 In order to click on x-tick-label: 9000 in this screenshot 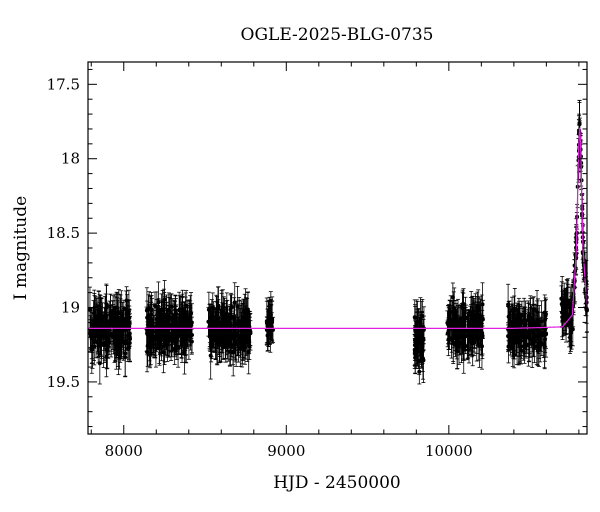, I will do `click(286, 451)`.